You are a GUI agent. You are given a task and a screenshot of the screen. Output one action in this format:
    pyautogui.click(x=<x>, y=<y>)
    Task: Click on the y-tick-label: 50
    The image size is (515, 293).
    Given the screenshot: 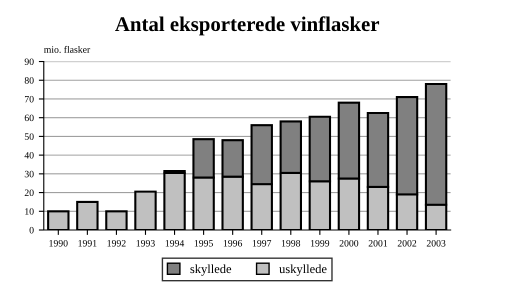 What is the action you would take?
    pyautogui.click(x=29, y=136)
    